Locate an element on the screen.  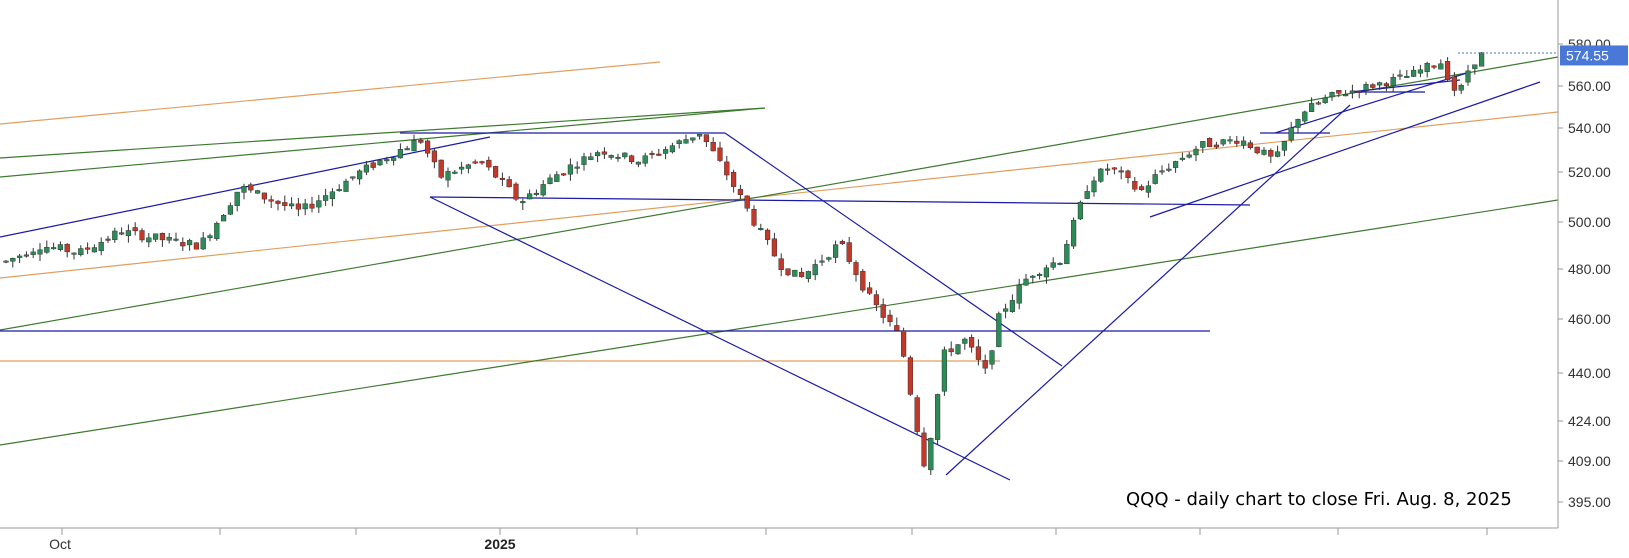
price-tick-label: 424.00 is located at coordinates (1589, 421).